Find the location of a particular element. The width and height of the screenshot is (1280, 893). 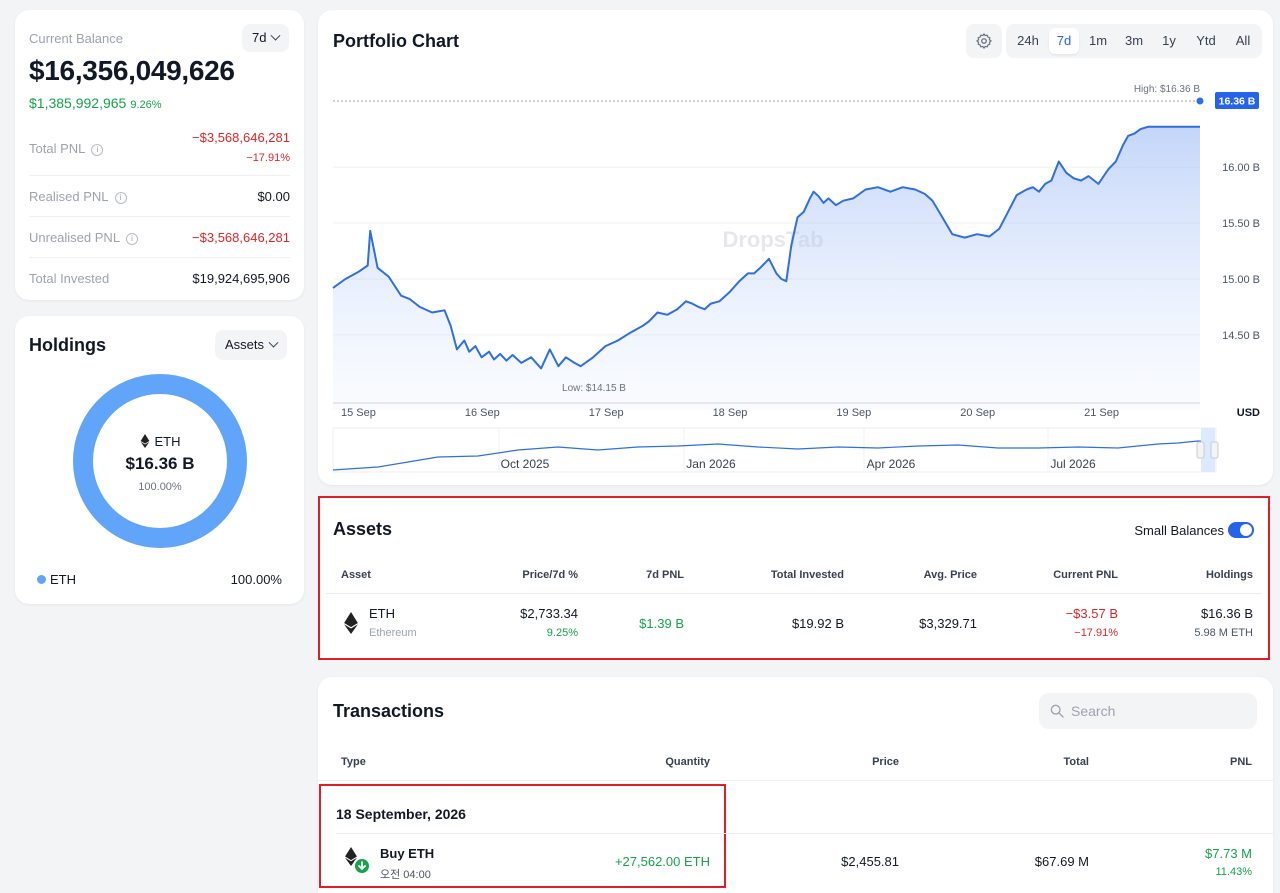

col-avg-price: Avg. Price is located at coordinates (950, 575).